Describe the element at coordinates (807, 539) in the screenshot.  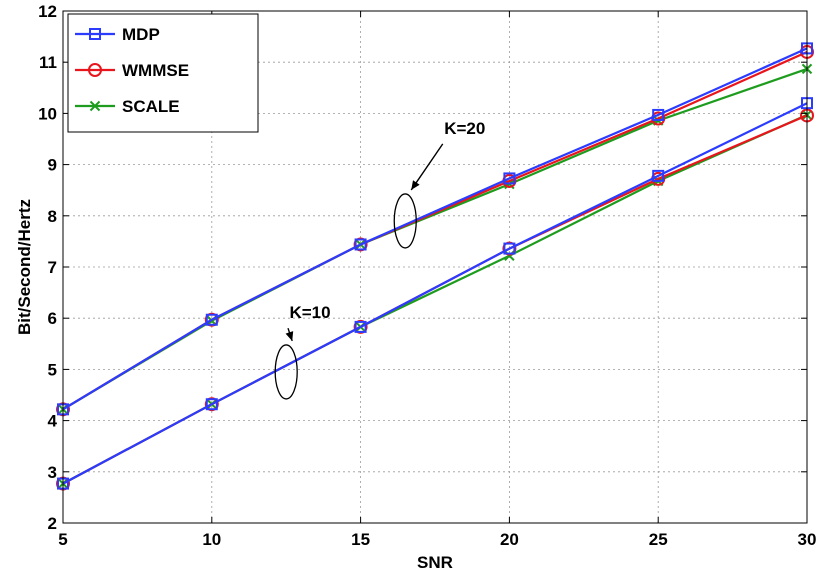
I see `x-tick-label: 30` at that location.